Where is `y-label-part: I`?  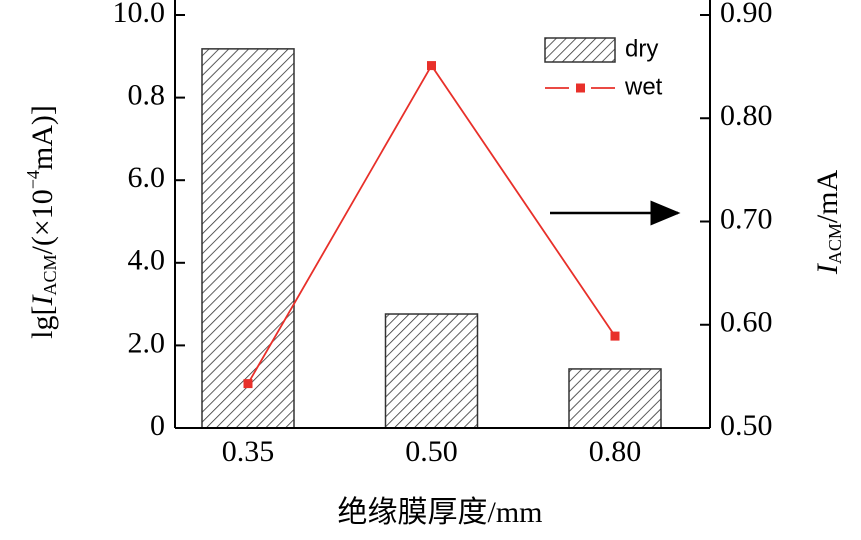
y-label-part: I is located at coordinates (42, 300).